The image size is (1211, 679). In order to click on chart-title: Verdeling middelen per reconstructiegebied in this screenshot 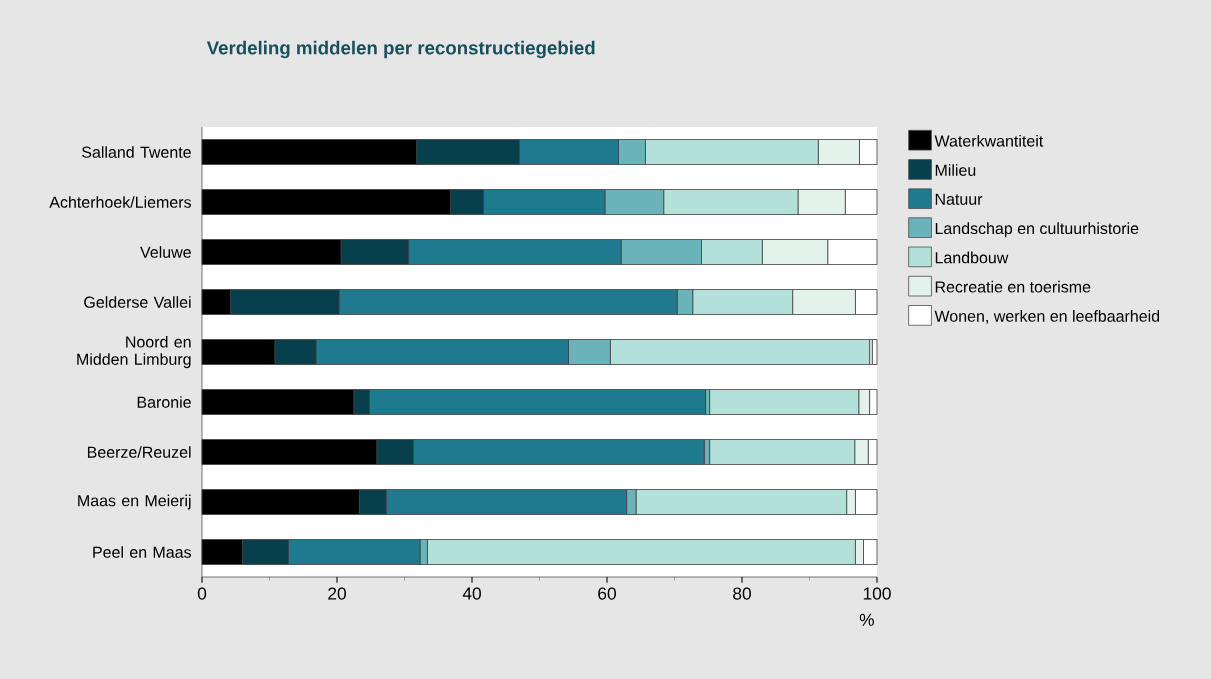, I will do `click(400, 49)`.